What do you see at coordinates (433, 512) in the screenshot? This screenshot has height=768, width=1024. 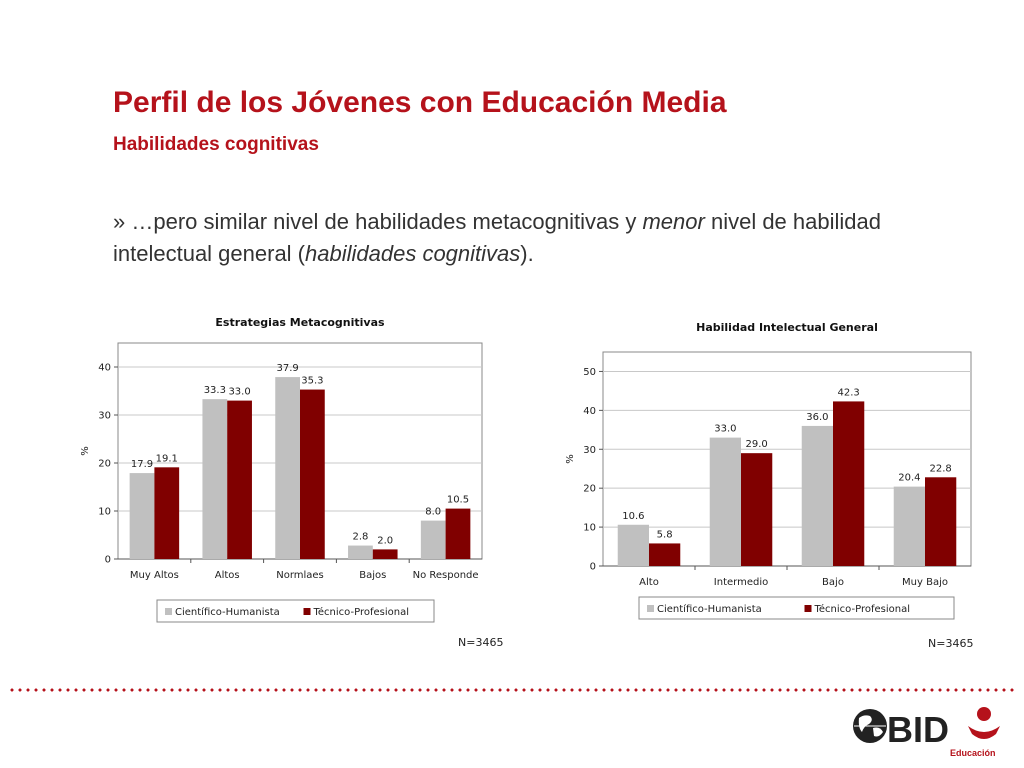 I see `data-label-cientifico-humanista-no-responde: 8.0` at bounding box center [433, 512].